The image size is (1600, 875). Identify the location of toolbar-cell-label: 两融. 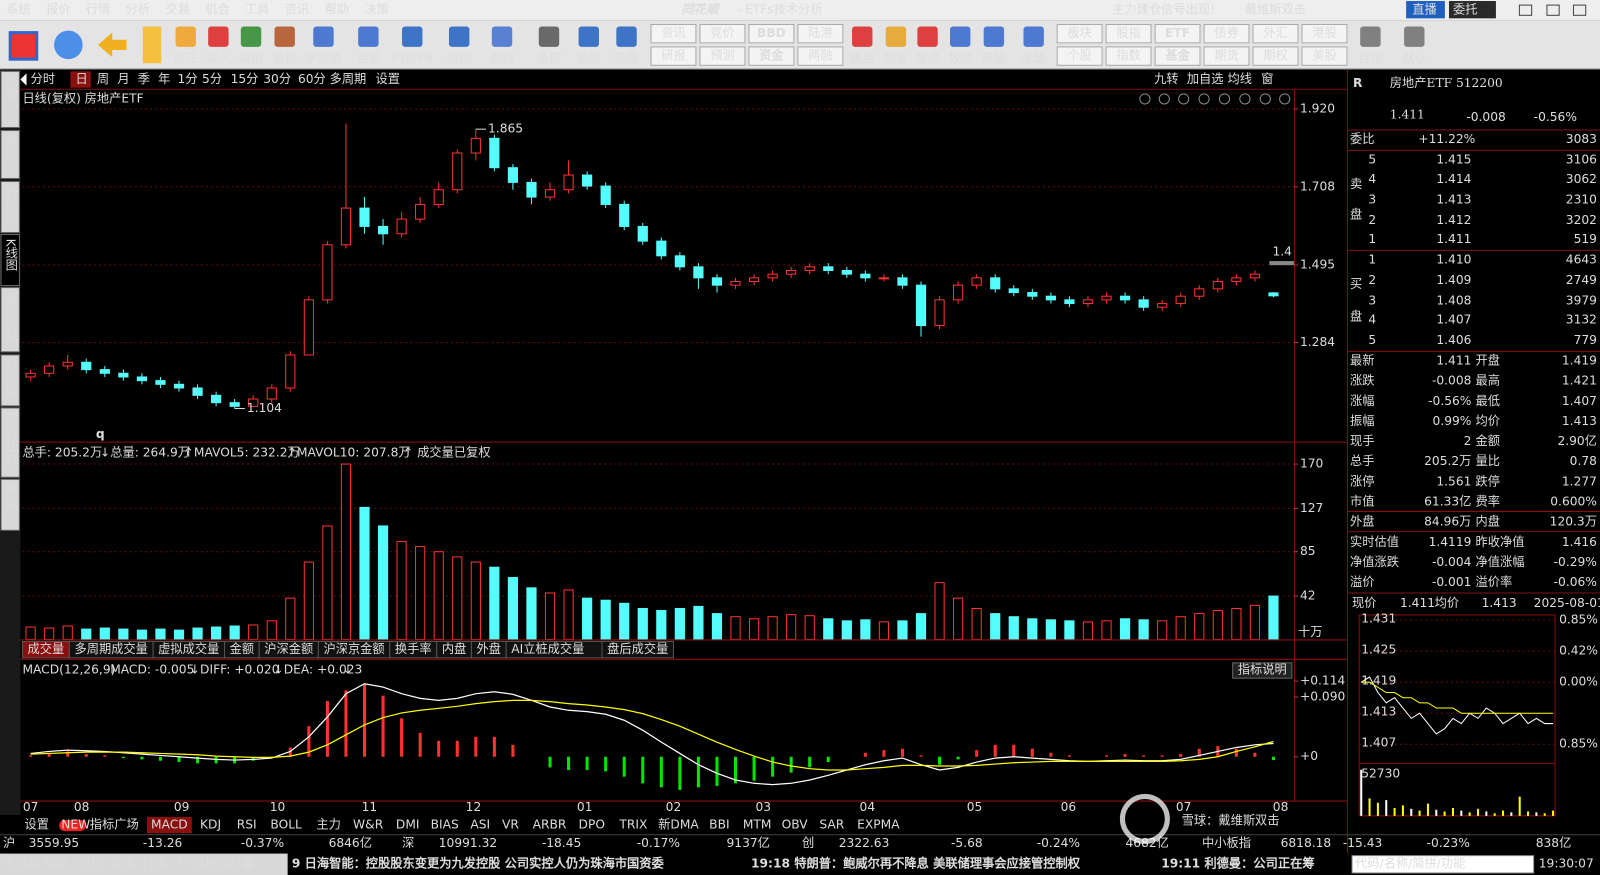
(820, 56).